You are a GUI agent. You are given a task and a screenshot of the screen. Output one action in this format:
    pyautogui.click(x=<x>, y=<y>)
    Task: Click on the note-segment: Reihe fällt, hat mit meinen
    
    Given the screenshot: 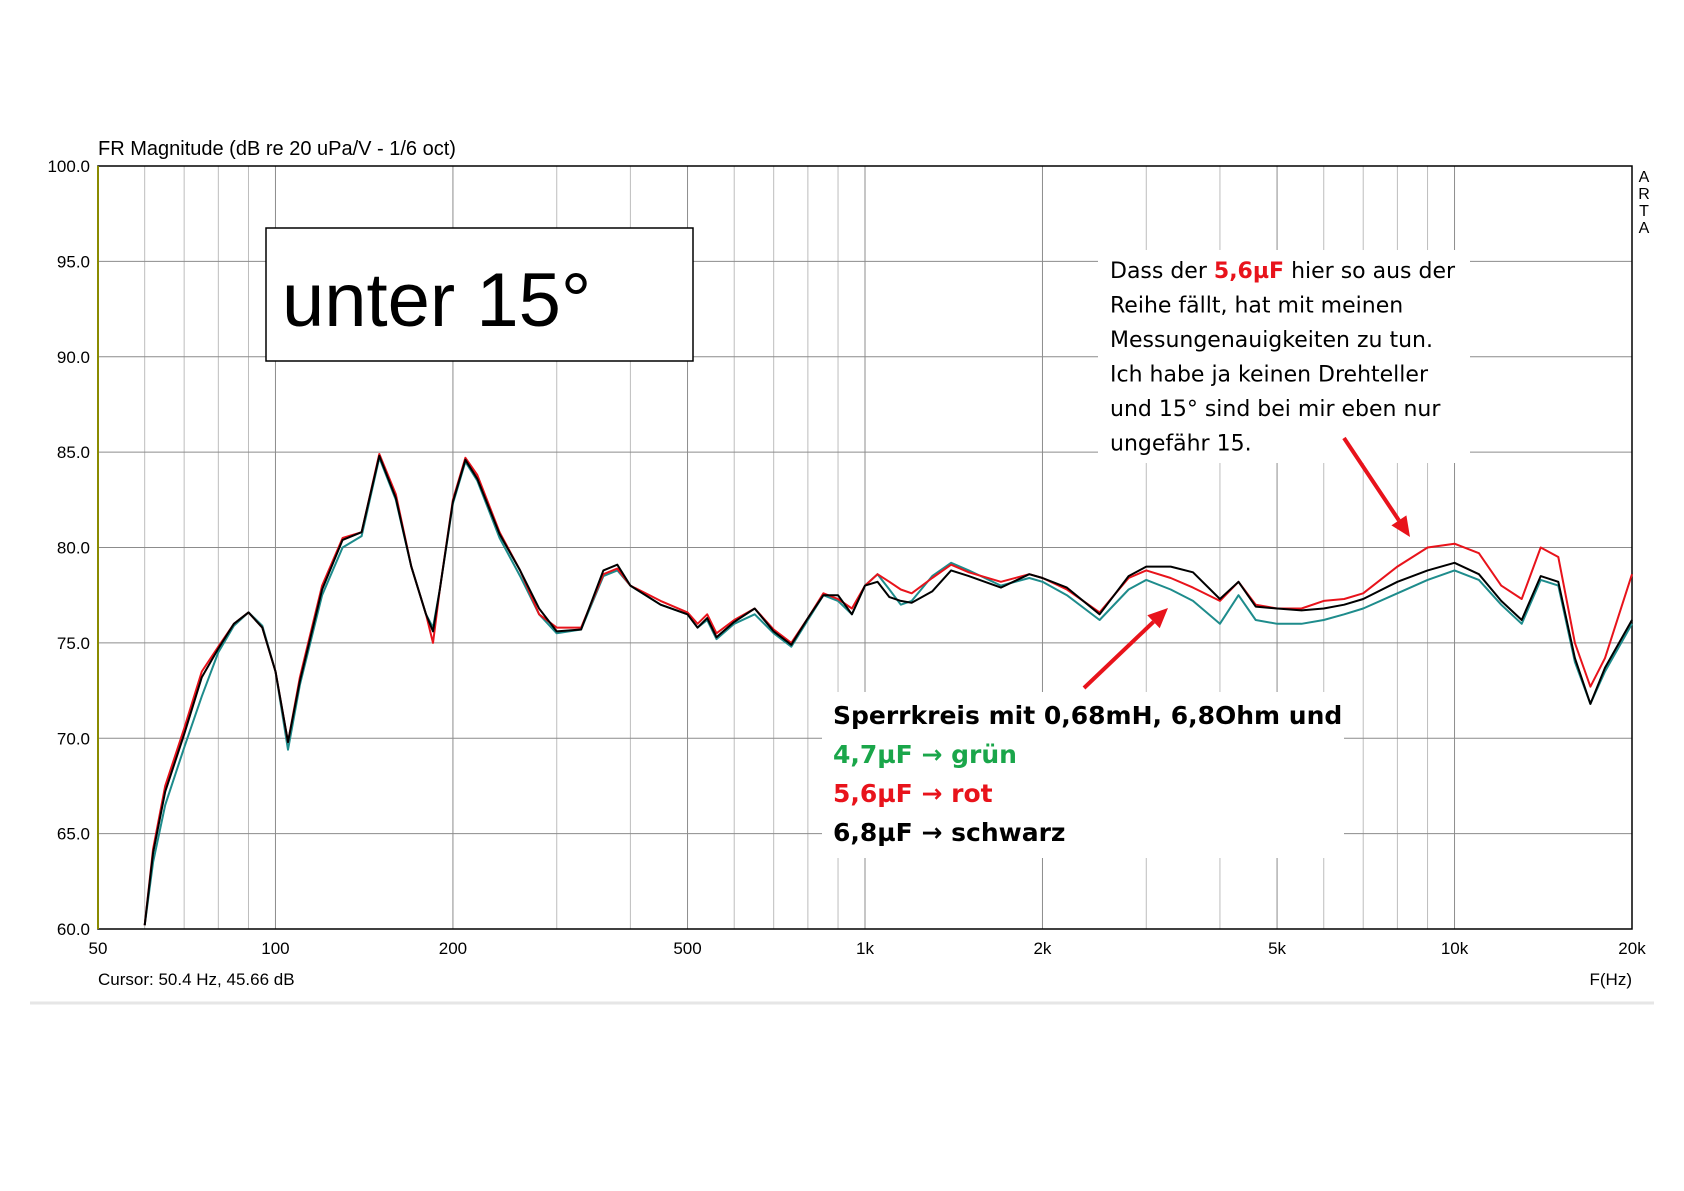 What is the action you would take?
    pyautogui.click(x=1256, y=306)
    